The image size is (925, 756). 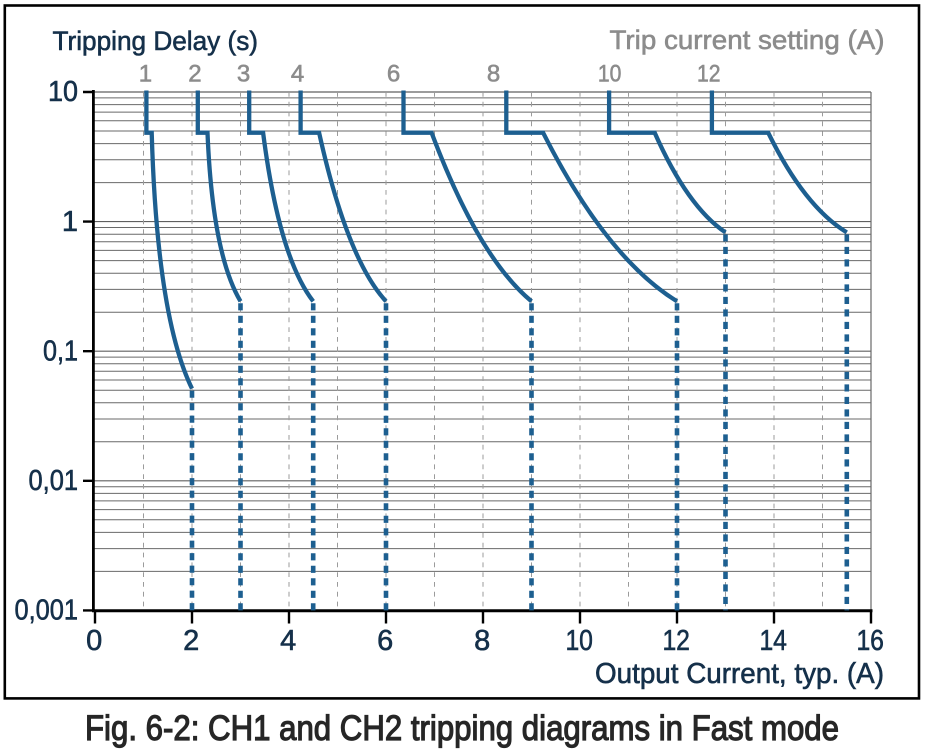 What do you see at coordinates (54, 481) in the screenshot?
I see `svg-text: 0,01` at bounding box center [54, 481].